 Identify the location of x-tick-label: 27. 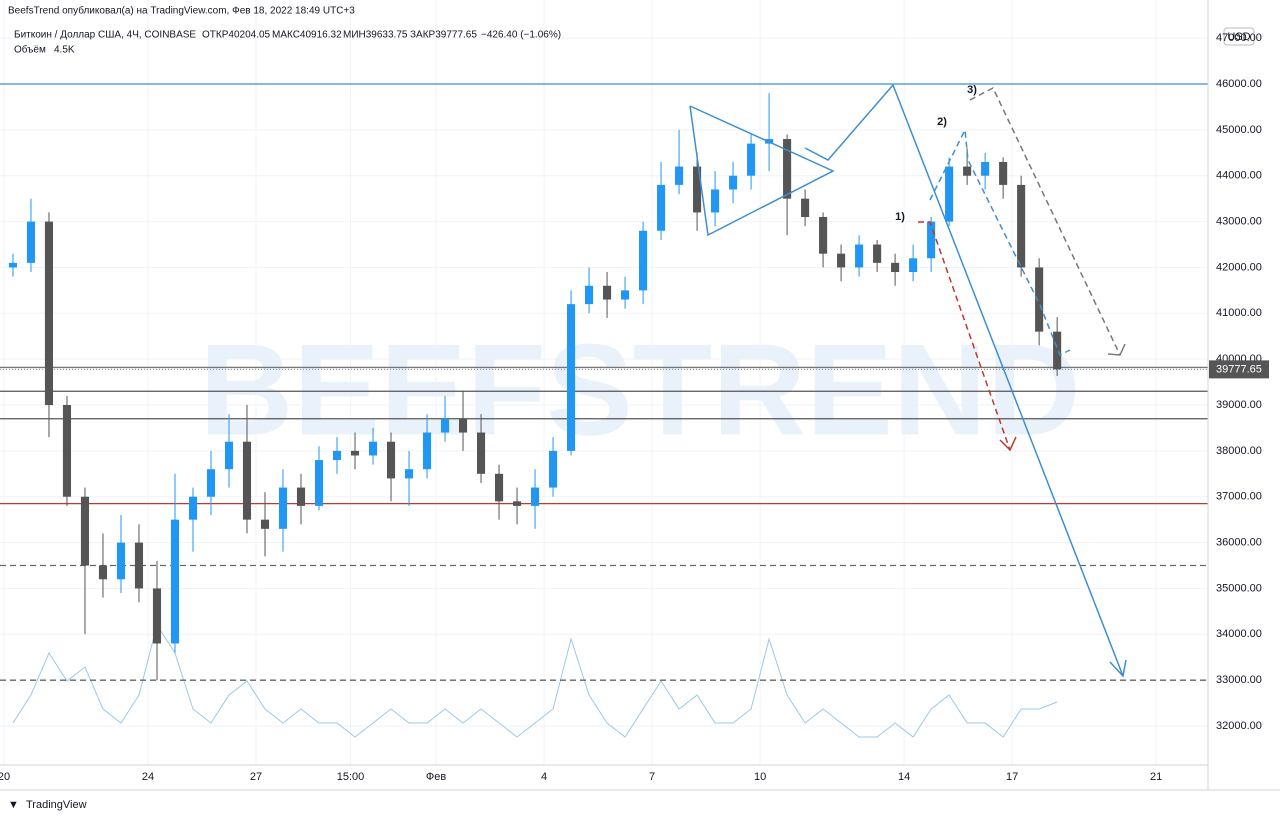
(256, 777).